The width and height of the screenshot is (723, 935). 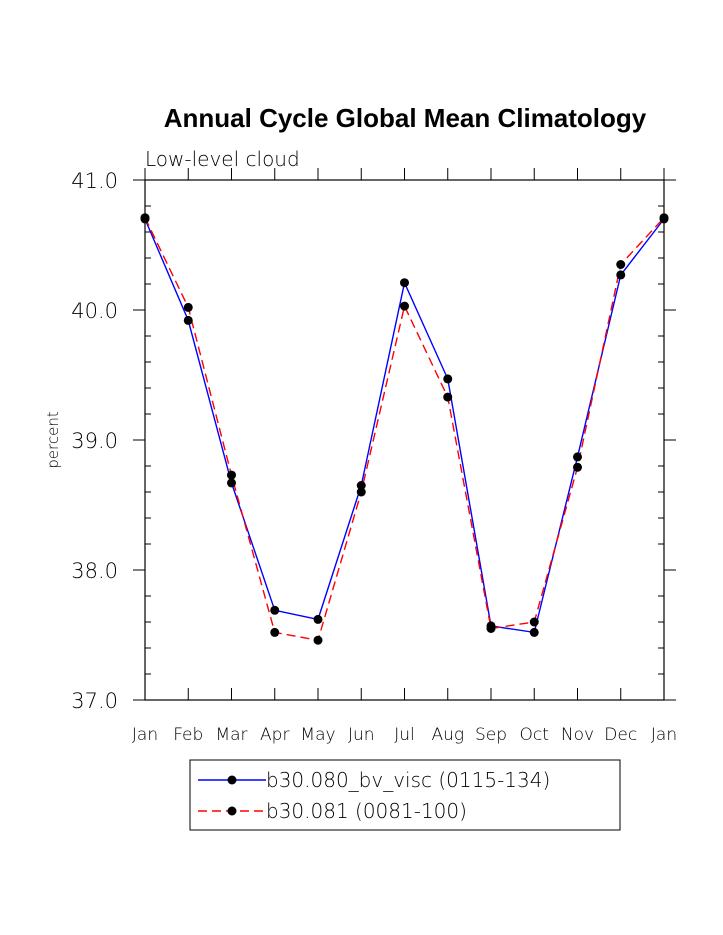 I want to click on x-tick-label: Feb, so click(x=188, y=735).